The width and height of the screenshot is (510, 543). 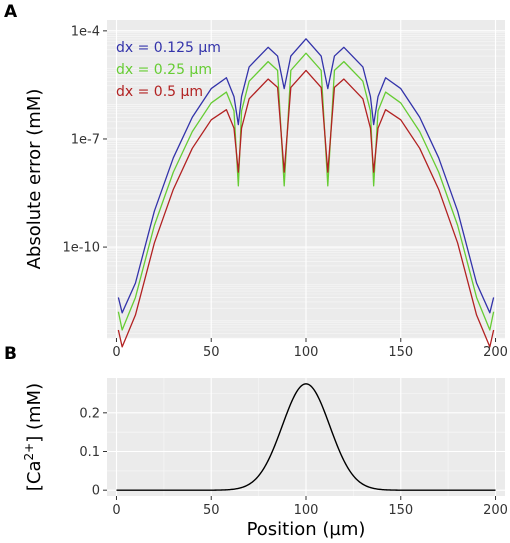 I want to click on y-tick-label: 1e-4, so click(x=85, y=31).